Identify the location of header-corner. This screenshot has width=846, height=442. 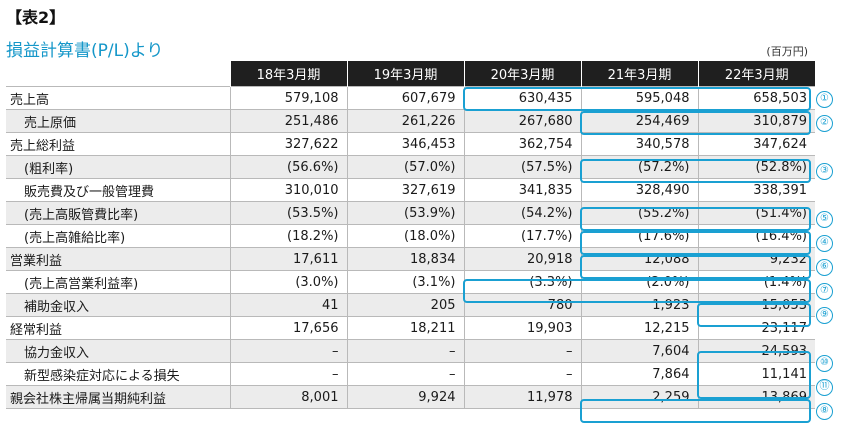
(118, 74).